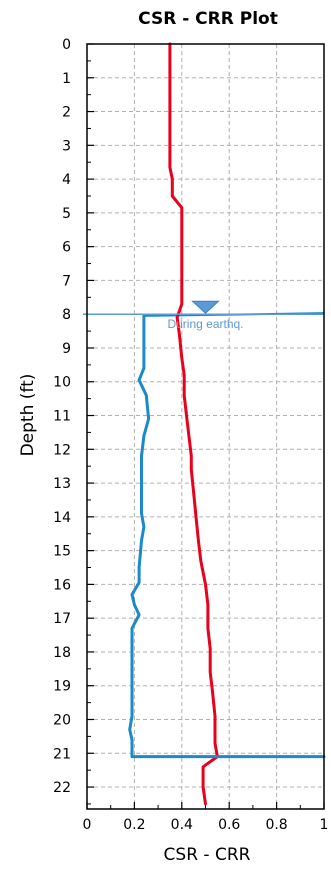 The image size is (331, 874). What do you see at coordinates (324, 825) in the screenshot?
I see `x-tick-label: 1` at bounding box center [324, 825].